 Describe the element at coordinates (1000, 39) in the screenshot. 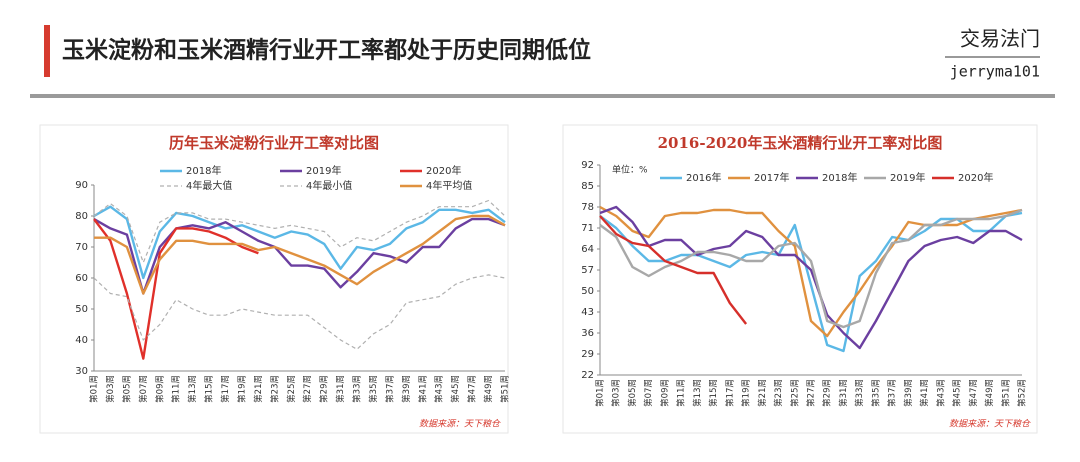

I see `brand: 交易法门` at that location.